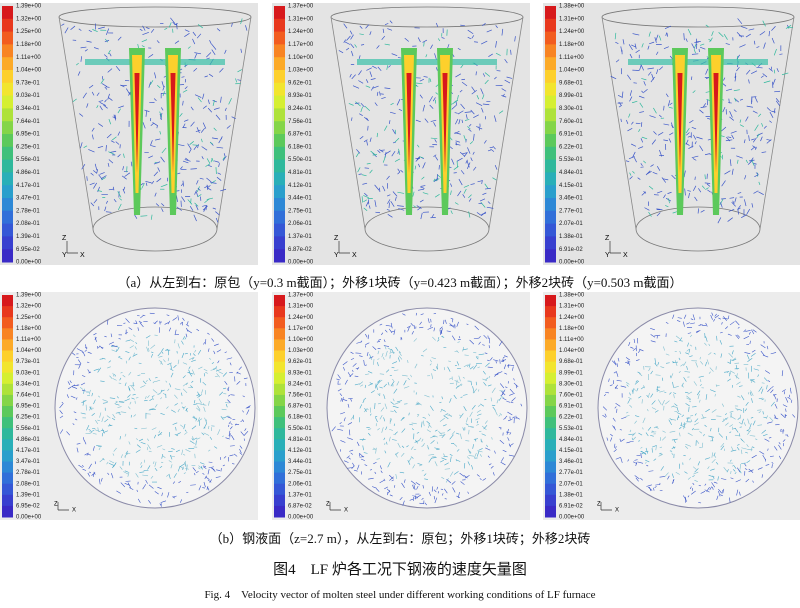 This screenshot has height=608, width=800. I want to click on colorbar-label: 6.18e-01, so click(300, 147).